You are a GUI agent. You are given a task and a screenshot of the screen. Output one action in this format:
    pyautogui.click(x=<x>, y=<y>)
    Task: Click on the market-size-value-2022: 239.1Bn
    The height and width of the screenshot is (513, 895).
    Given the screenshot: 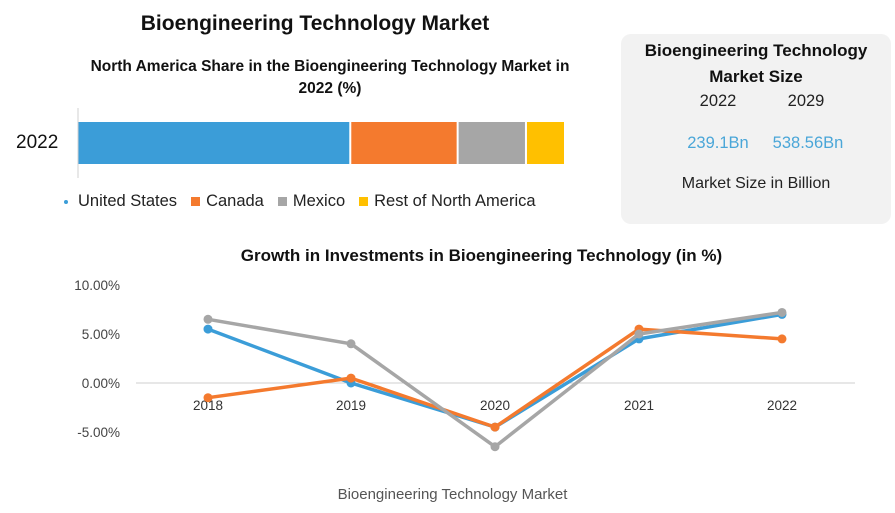 What is the action you would take?
    pyautogui.click(x=718, y=143)
    